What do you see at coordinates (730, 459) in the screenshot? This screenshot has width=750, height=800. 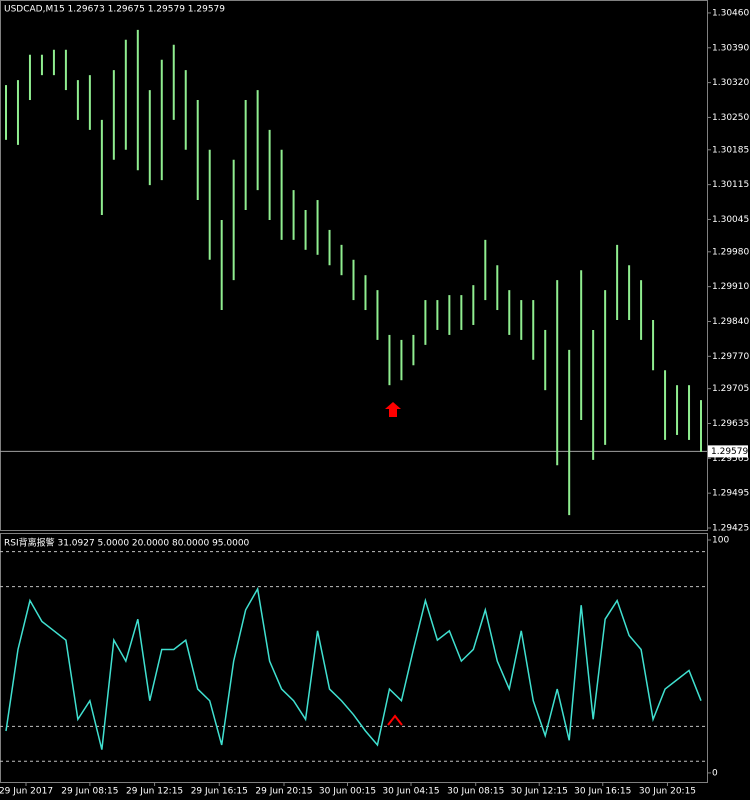 I see `y-tick-label: 1.29565` at bounding box center [730, 459].